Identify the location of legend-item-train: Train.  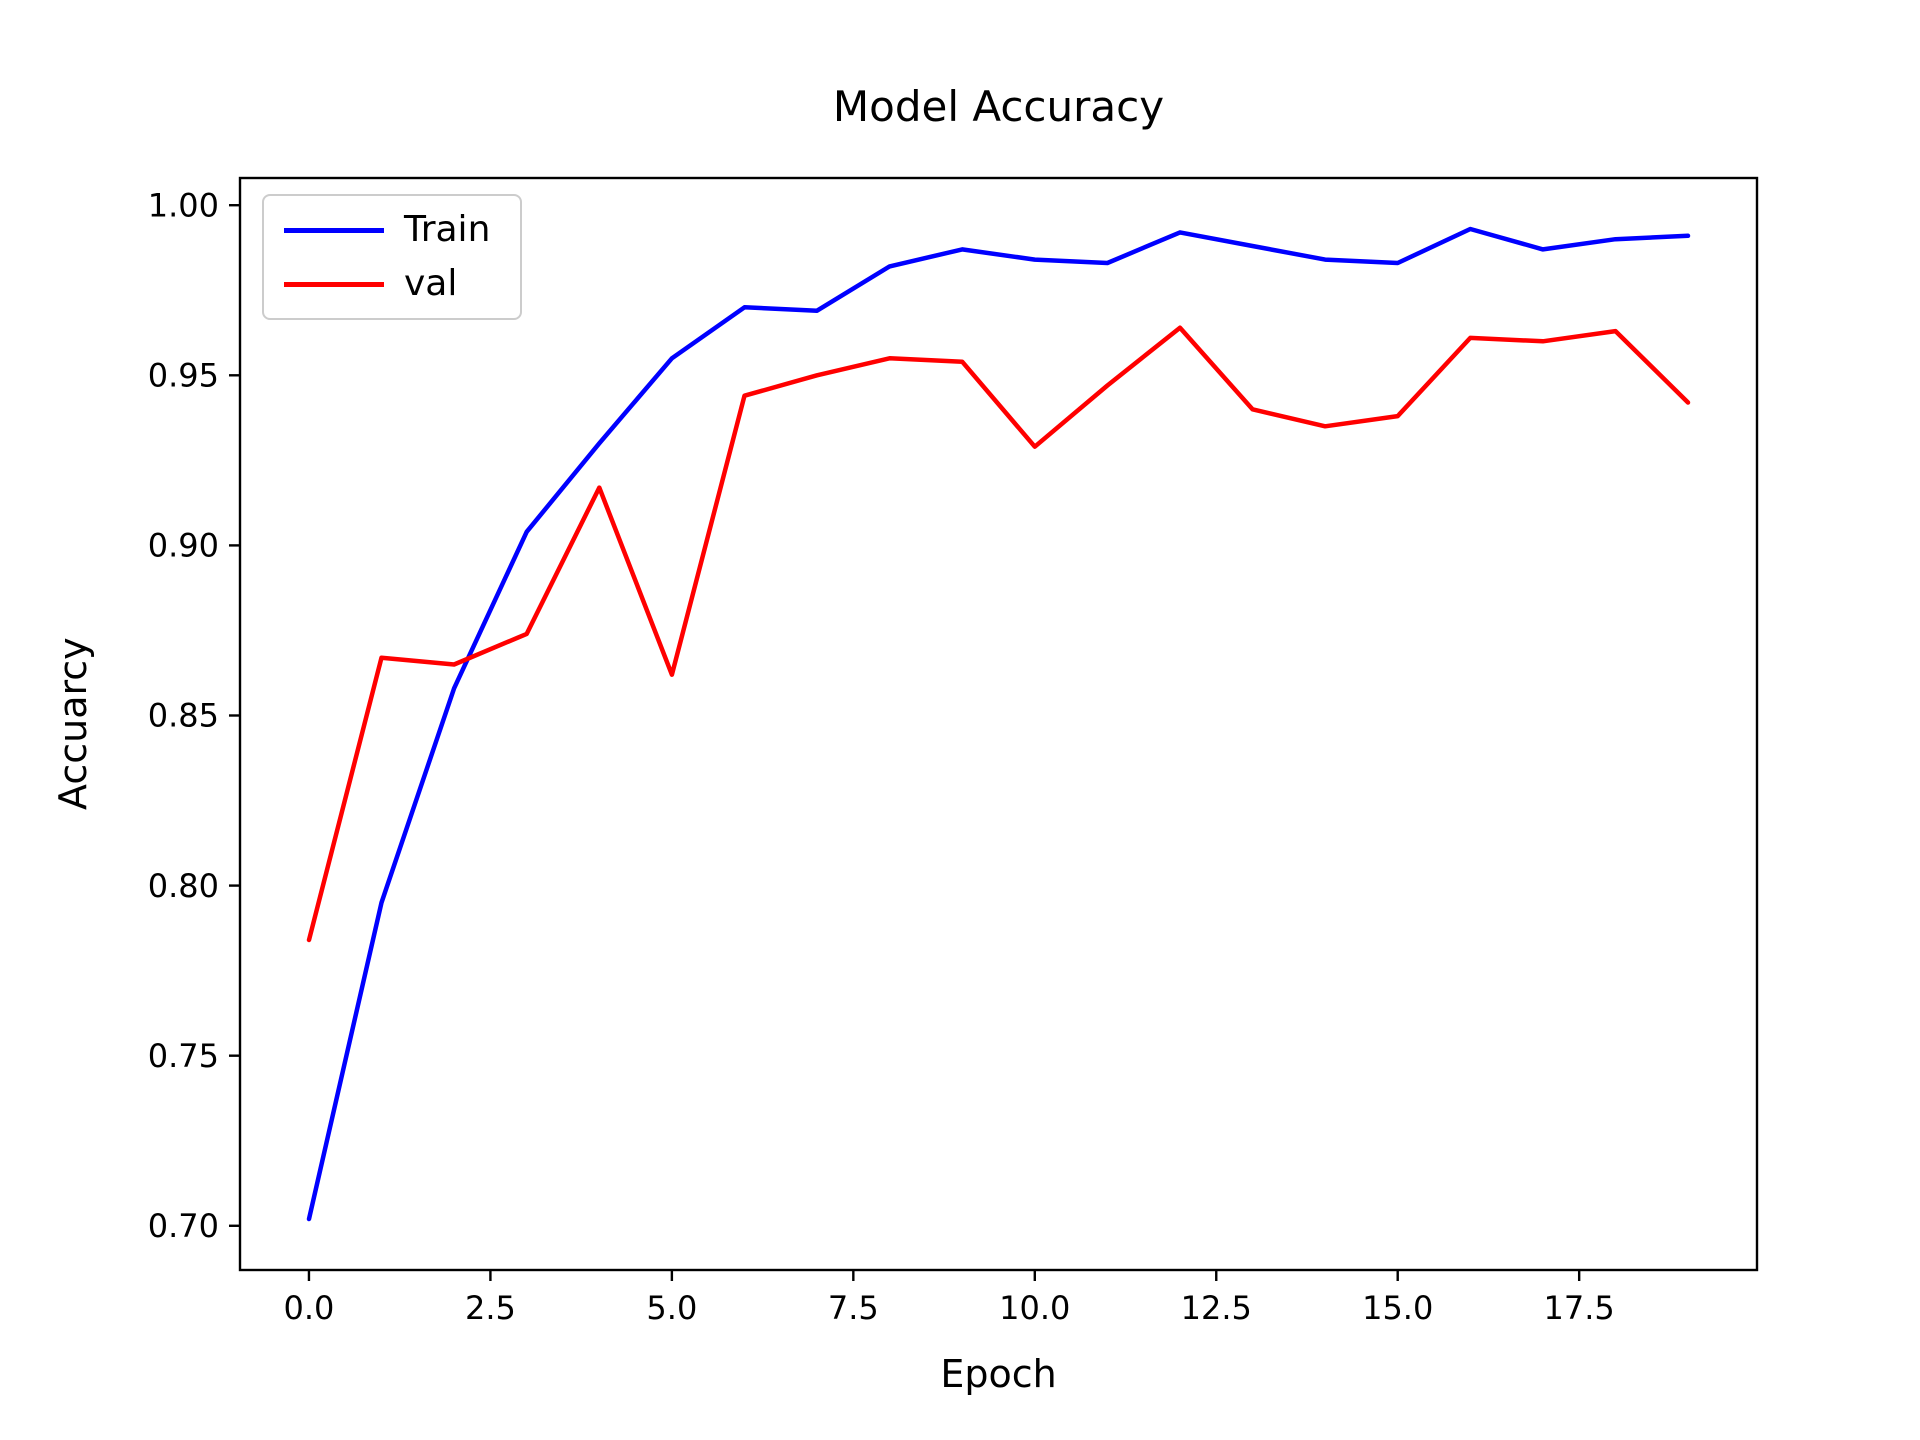
(387, 230).